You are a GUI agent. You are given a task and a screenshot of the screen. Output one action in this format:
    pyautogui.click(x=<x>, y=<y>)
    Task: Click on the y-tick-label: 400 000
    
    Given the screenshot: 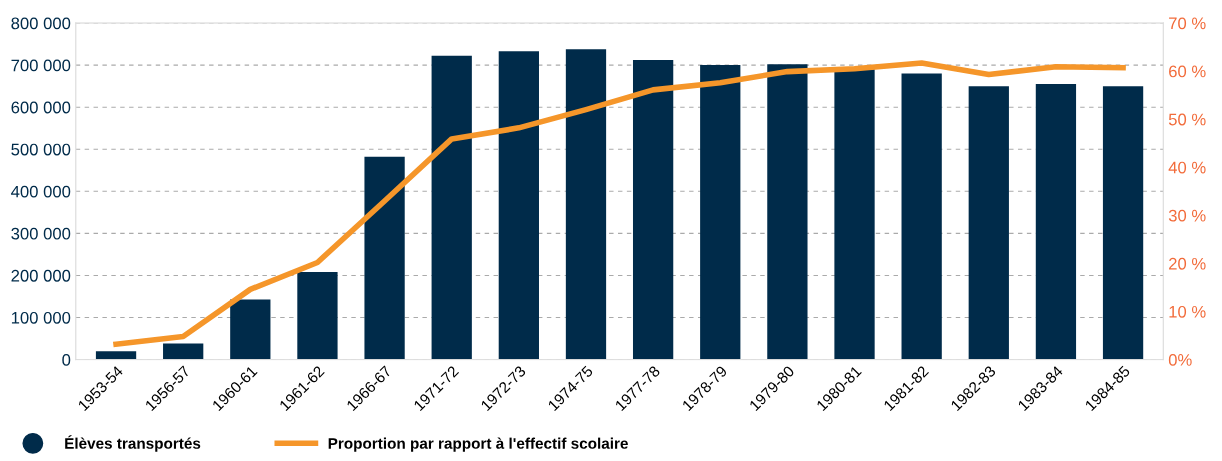 What is the action you would take?
    pyautogui.click(x=41, y=191)
    